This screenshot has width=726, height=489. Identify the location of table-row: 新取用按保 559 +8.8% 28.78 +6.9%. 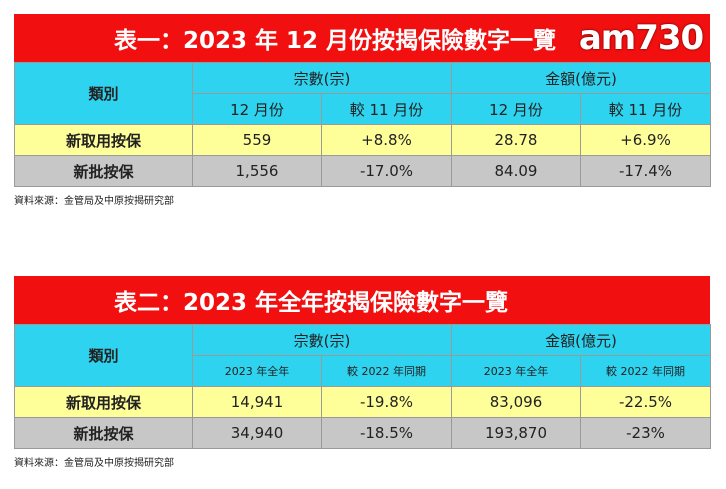
(362, 140).